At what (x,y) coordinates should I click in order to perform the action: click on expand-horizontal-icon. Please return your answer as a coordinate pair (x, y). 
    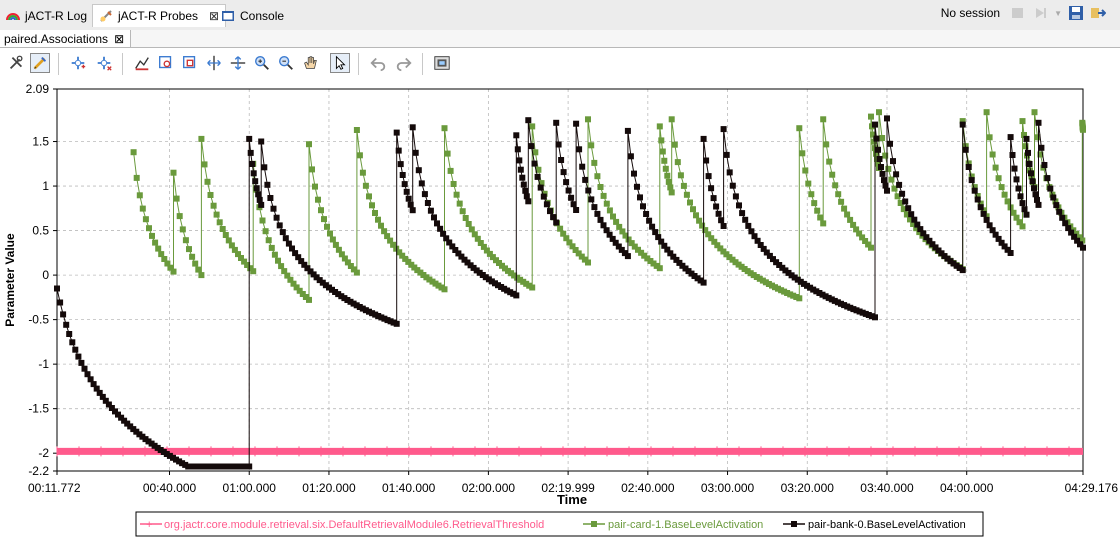
    Looking at the image, I should click on (214, 63).